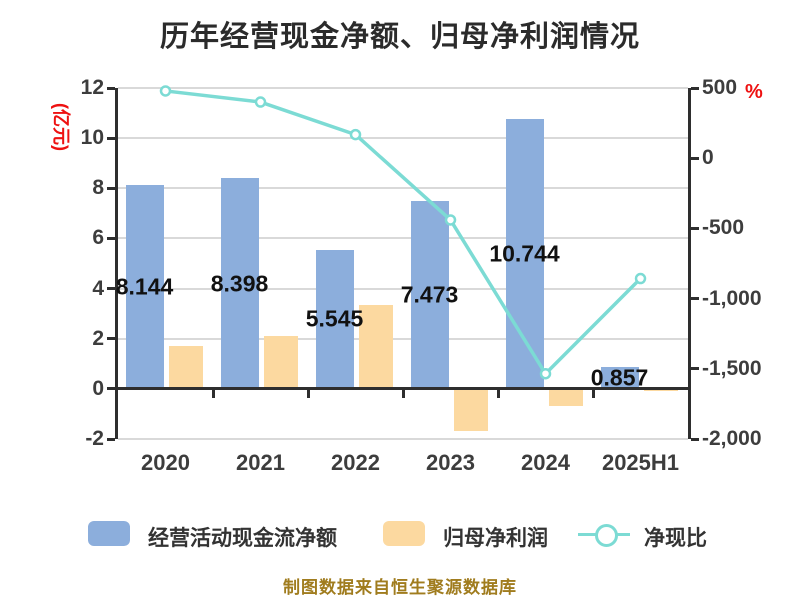 The height and width of the screenshot is (600, 800). I want to click on y-axis-left-line, so click(116, 263).